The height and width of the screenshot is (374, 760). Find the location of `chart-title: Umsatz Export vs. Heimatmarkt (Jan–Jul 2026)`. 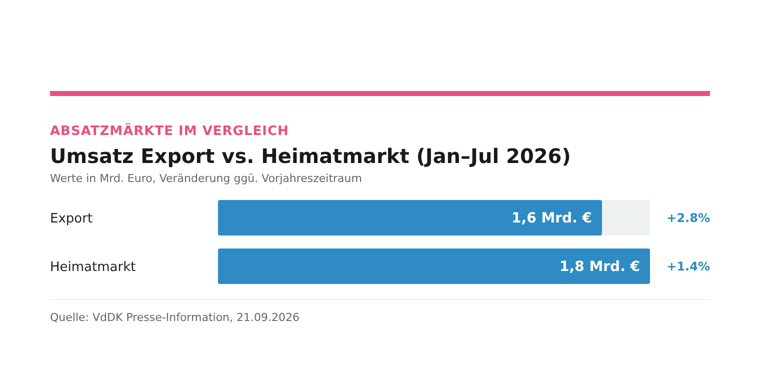

chart-title: Umsatz Export vs. Heimatmarkt (Jan–Jul 2026) is located at coordinates (310, 156).